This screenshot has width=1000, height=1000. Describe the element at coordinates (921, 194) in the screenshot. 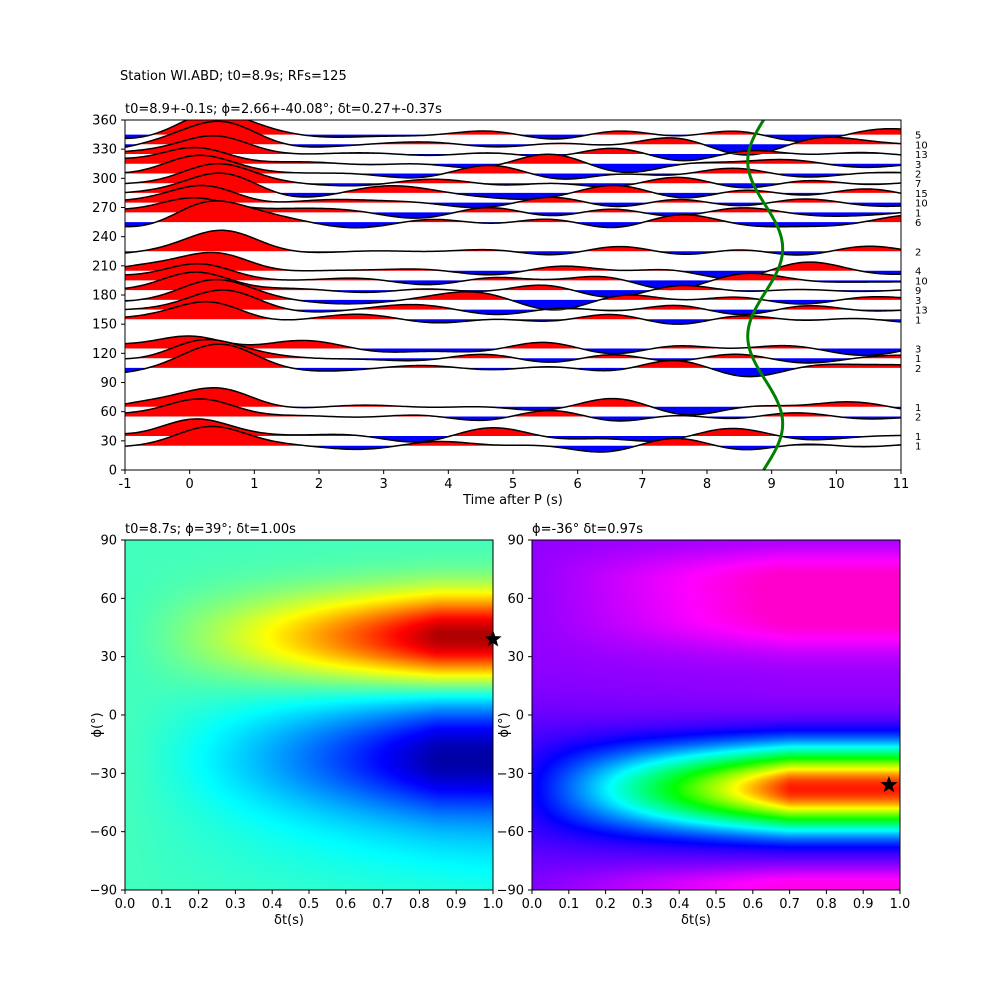

I see `rf-trace-count: 15` at that location.